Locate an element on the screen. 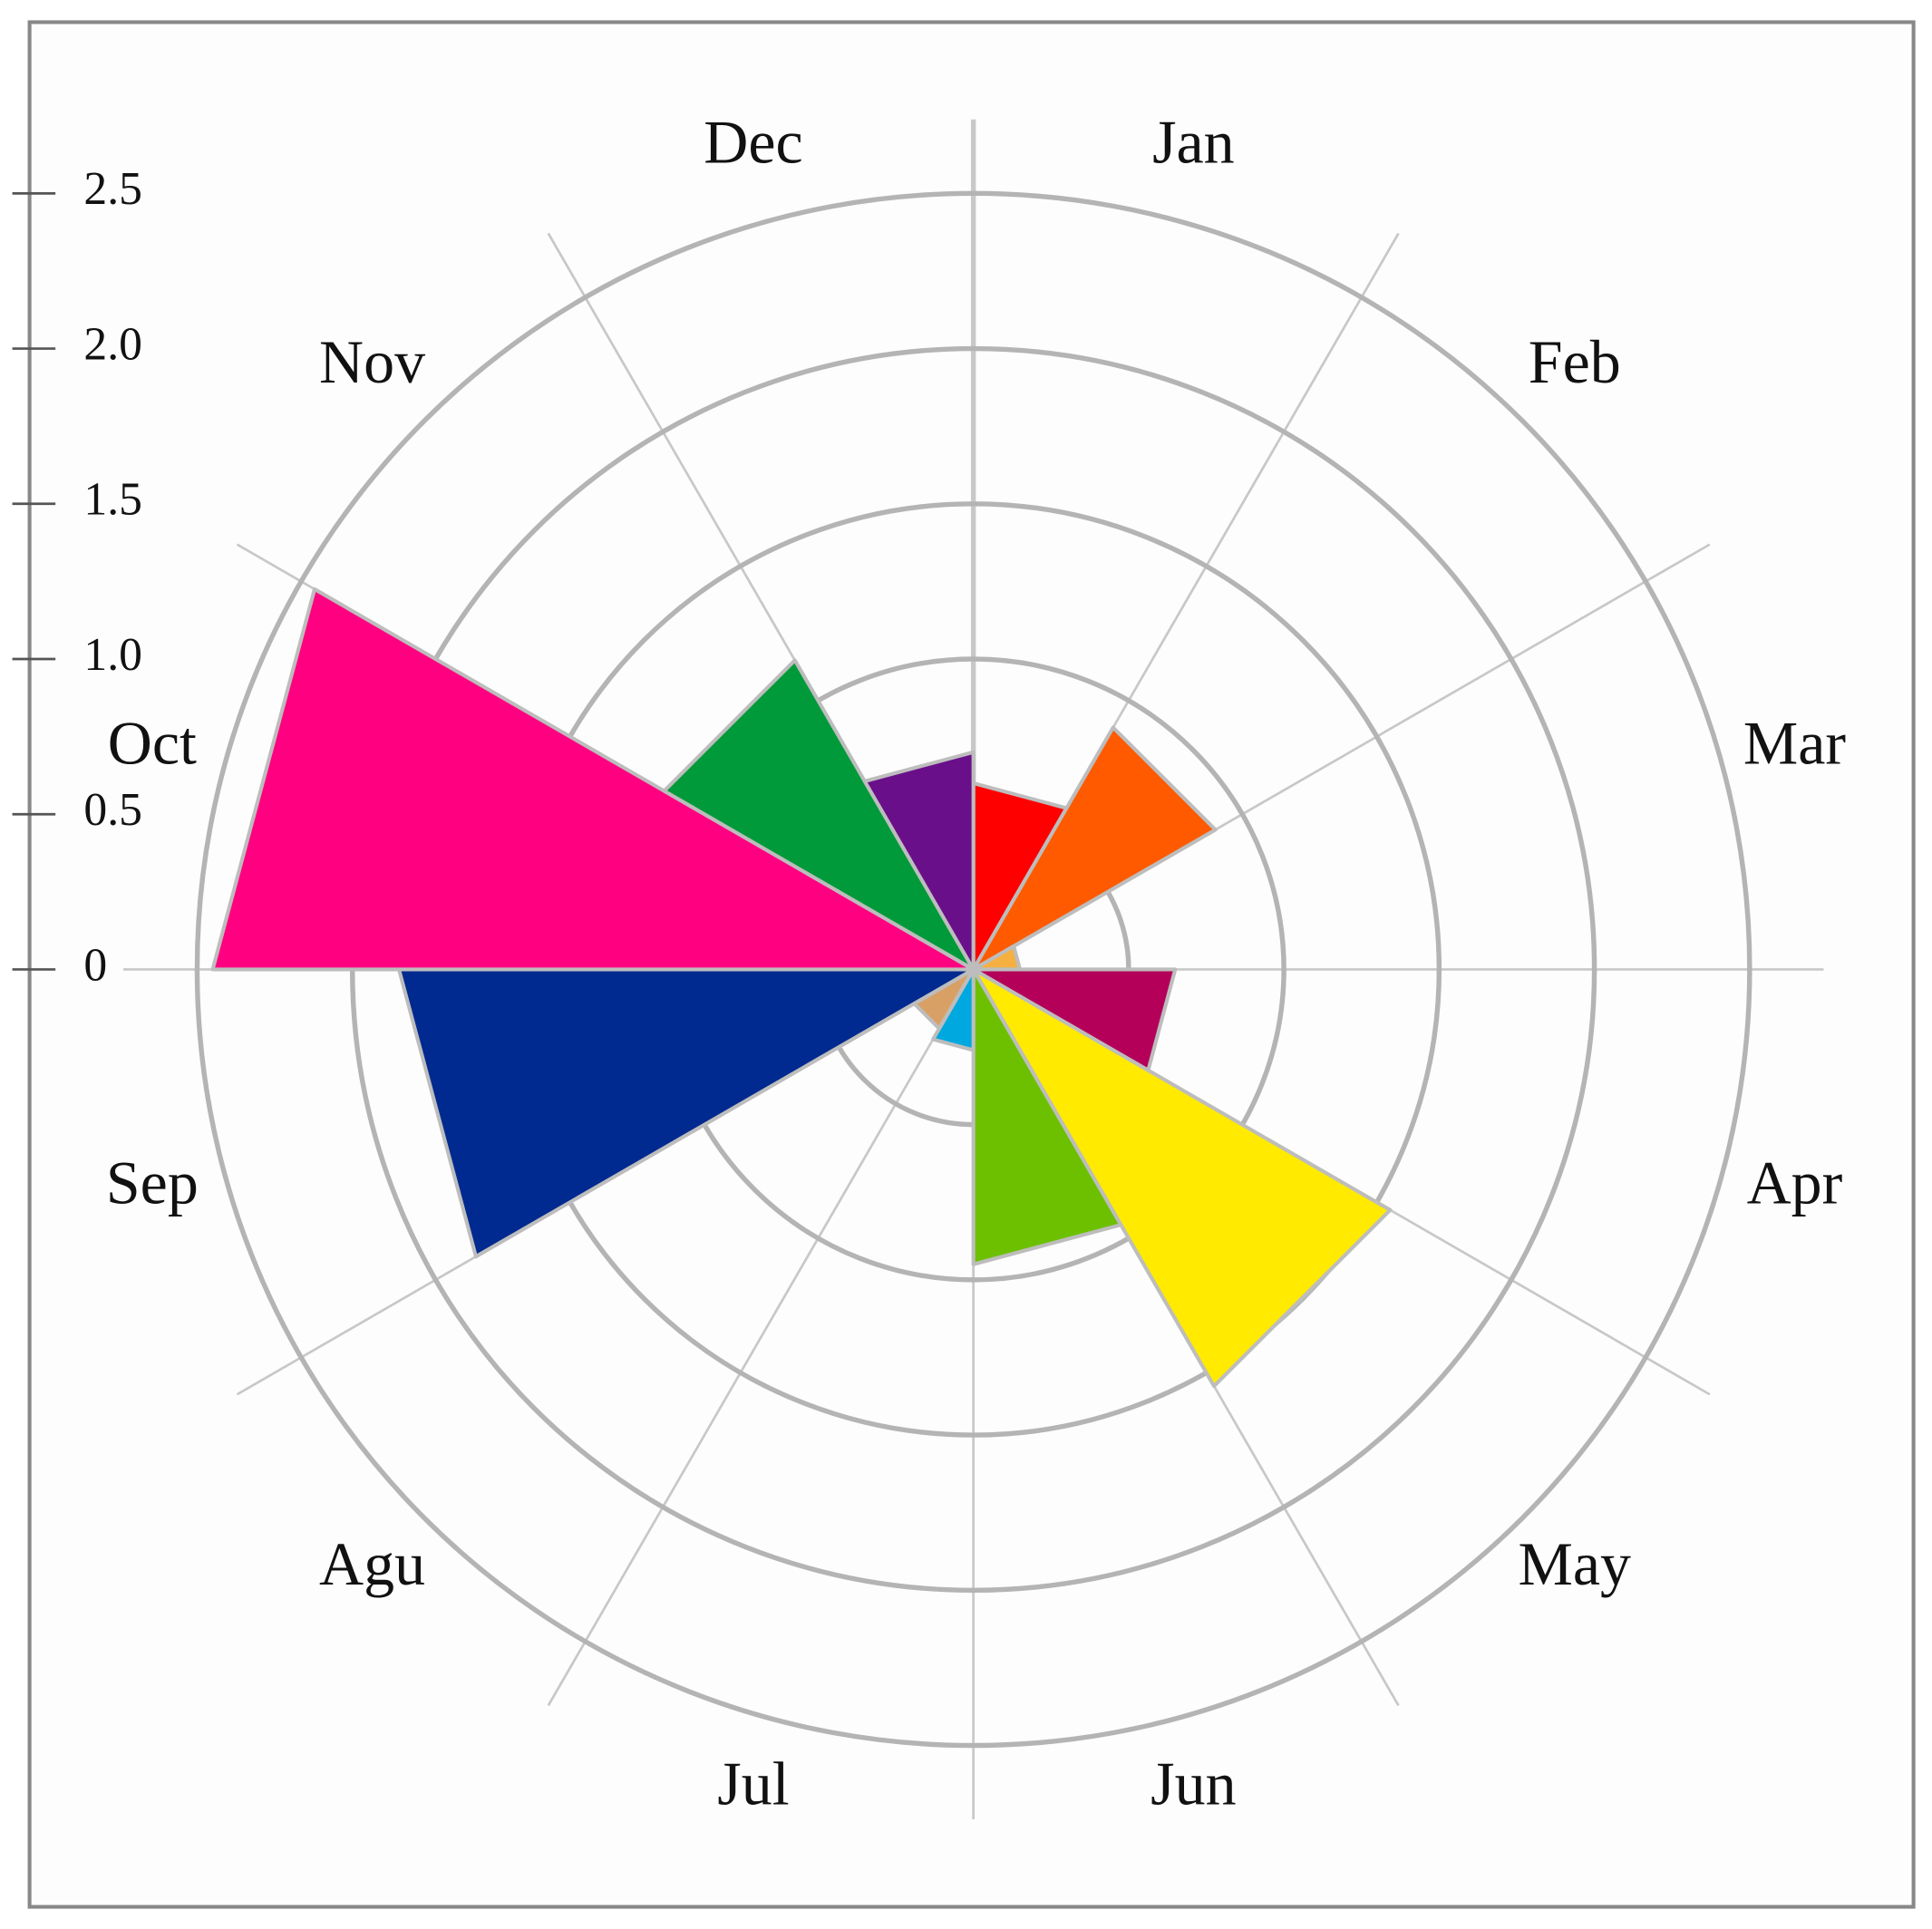 The image size is (1932, 1929). y-tick-label: 0.5 is located at coordinates (113, 810).